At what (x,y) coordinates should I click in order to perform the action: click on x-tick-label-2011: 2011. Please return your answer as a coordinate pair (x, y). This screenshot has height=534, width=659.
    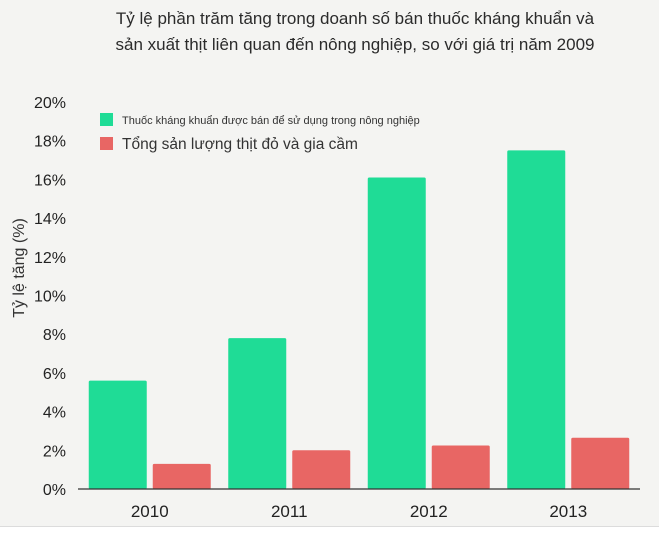
    Looking at the image, I should click on (289, 511).